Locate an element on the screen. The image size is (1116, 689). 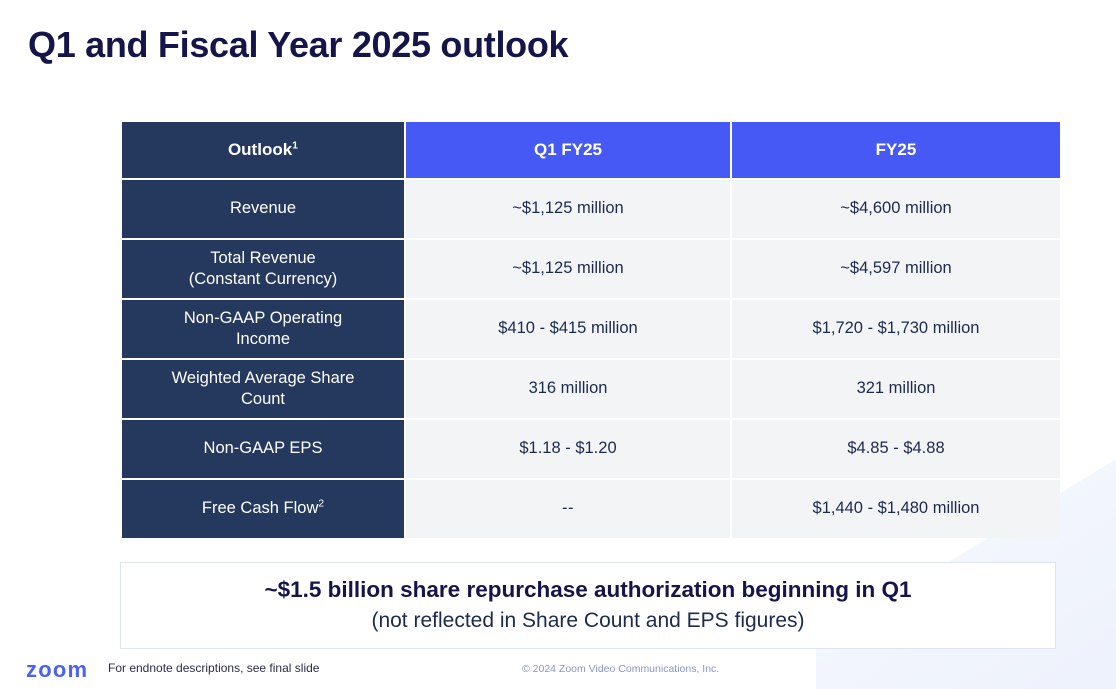
row-label-revenue: Revenue is located at coordinates (263, 209).